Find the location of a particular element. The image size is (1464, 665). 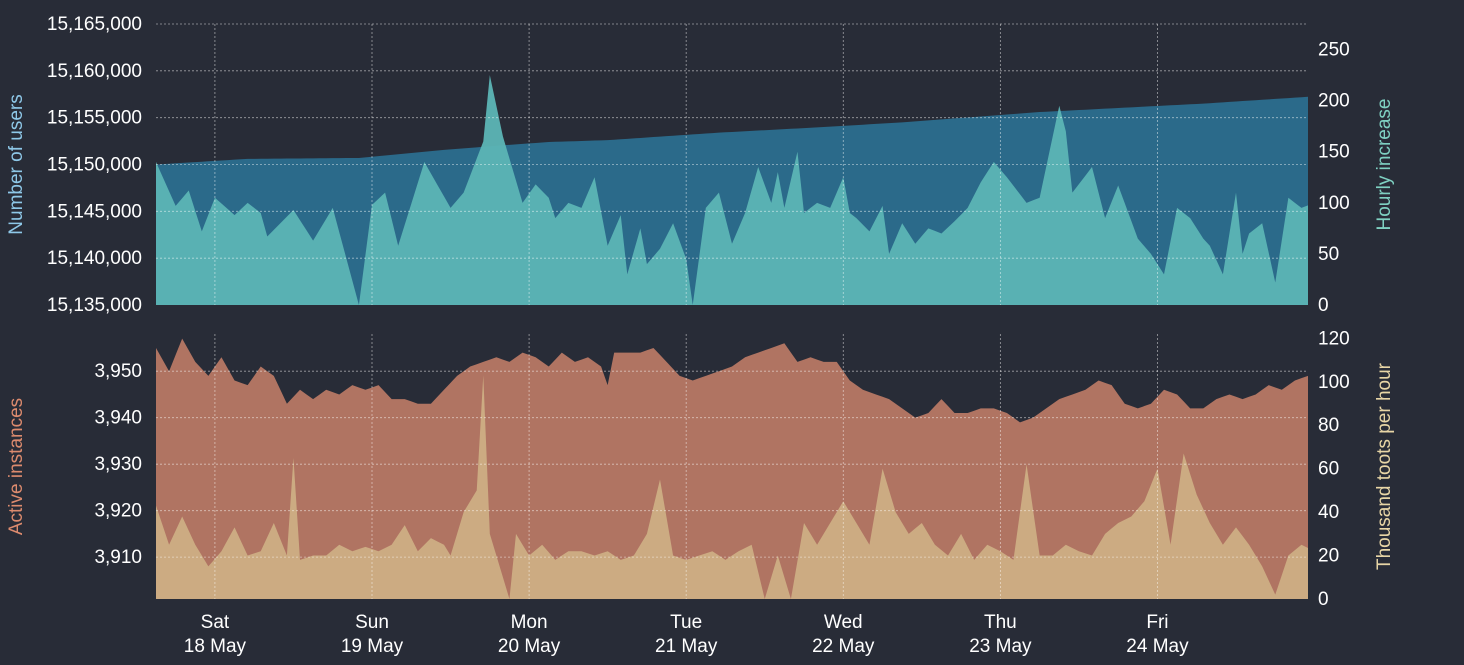

bottom-right-tick-label: 40 is located at coordinates (1328, 512).